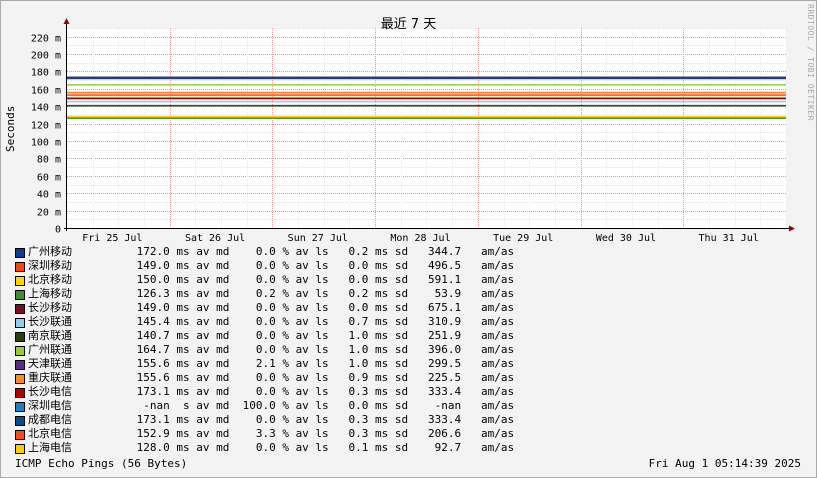 The height and width of the screenshot is (478, 817). I want to click on y-tick-label: 0, so click(58, 230).